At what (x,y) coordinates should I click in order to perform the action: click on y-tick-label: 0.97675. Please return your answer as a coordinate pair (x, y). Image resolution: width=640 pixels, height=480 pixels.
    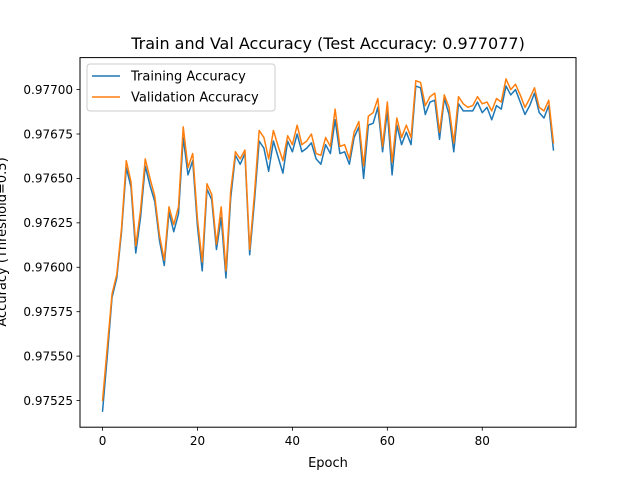
    Looking at the image, I should click on (48, 134).